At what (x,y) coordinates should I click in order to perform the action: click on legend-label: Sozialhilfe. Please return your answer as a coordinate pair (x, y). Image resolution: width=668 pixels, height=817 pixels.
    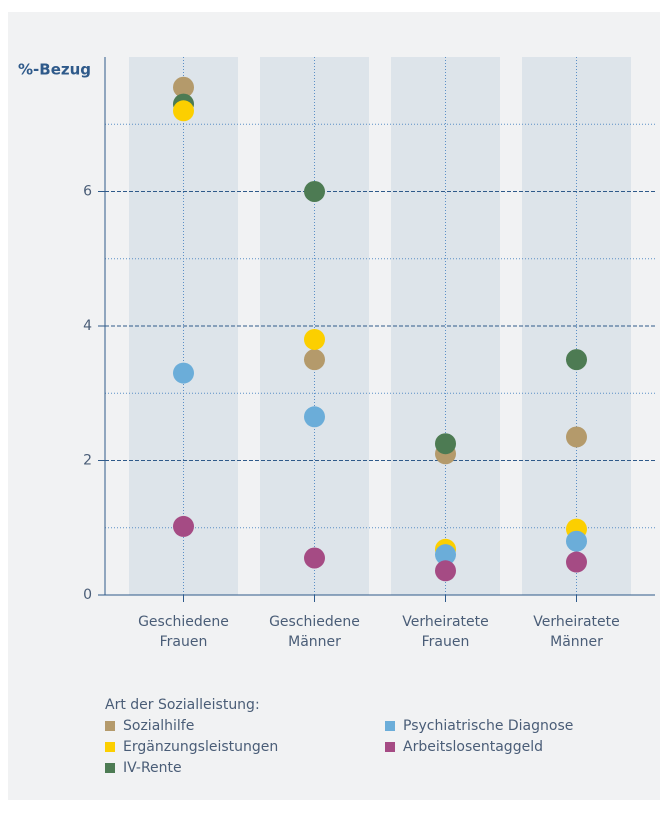
    Looking at the image, I should click on (158, 726).